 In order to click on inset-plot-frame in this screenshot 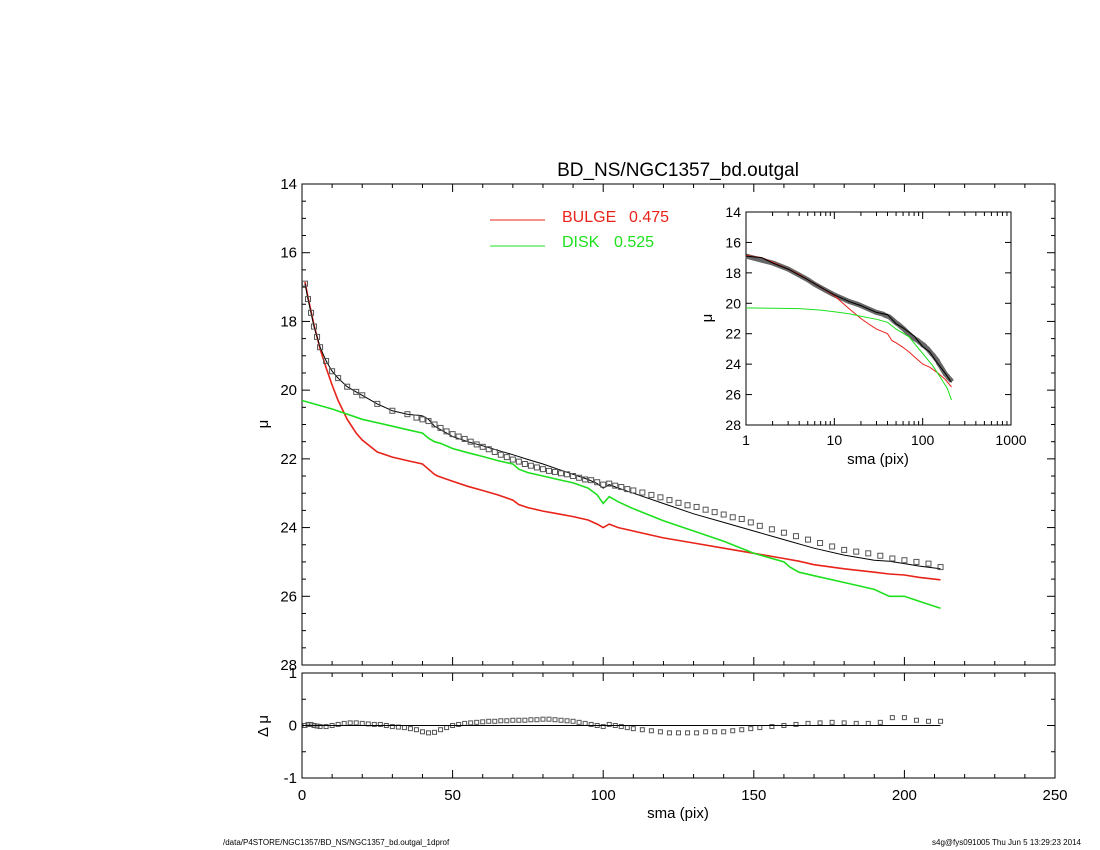, I will do `click(878, 318)`.